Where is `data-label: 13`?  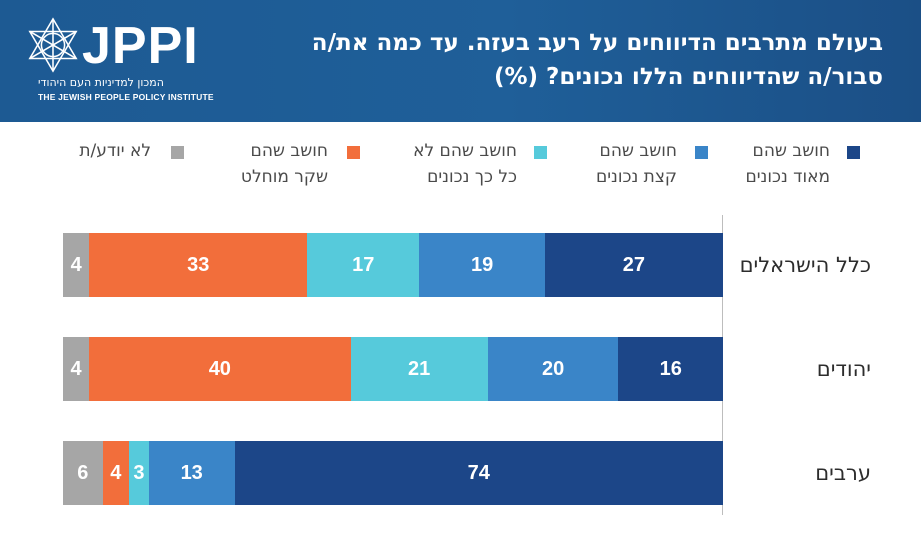
data-label: 13 is located at coordinates (191, 472).